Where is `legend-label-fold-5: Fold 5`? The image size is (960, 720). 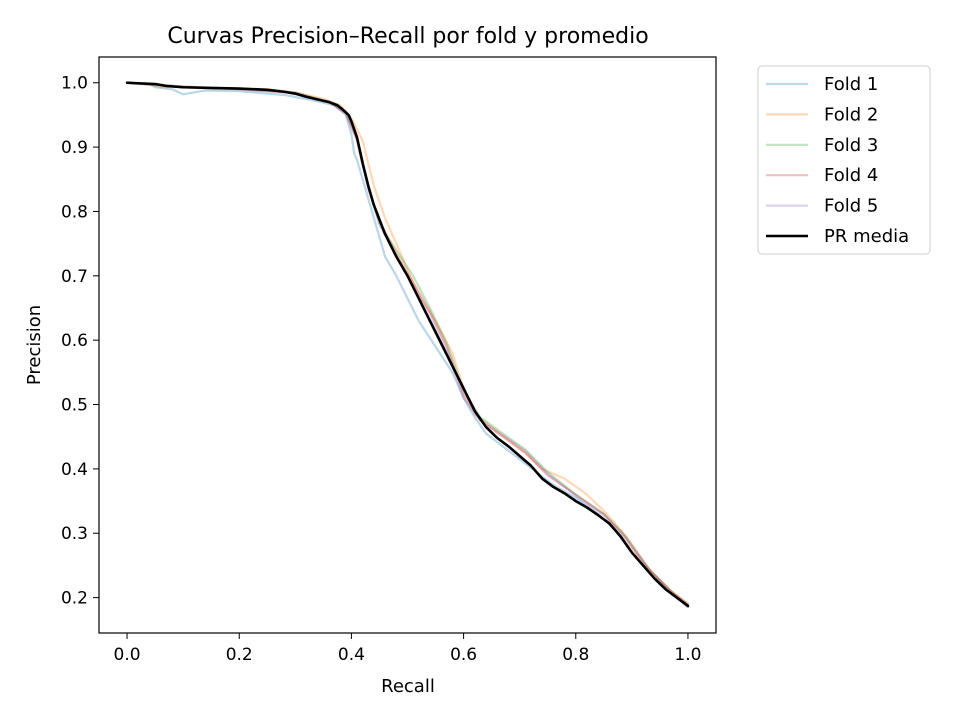 legend-label-fold-5: Fold 5 is located at coordinates (851, 206).